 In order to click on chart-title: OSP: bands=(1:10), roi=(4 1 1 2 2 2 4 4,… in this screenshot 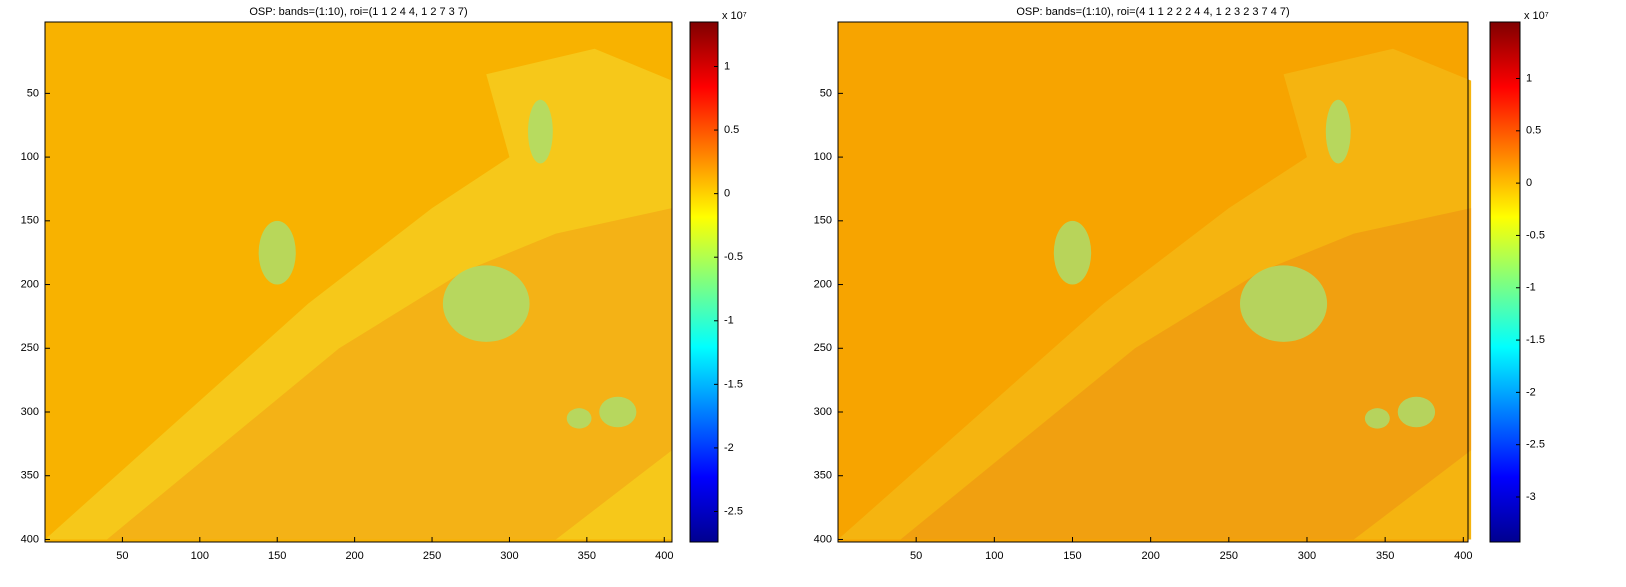, I will do `click(1152, 12)`.